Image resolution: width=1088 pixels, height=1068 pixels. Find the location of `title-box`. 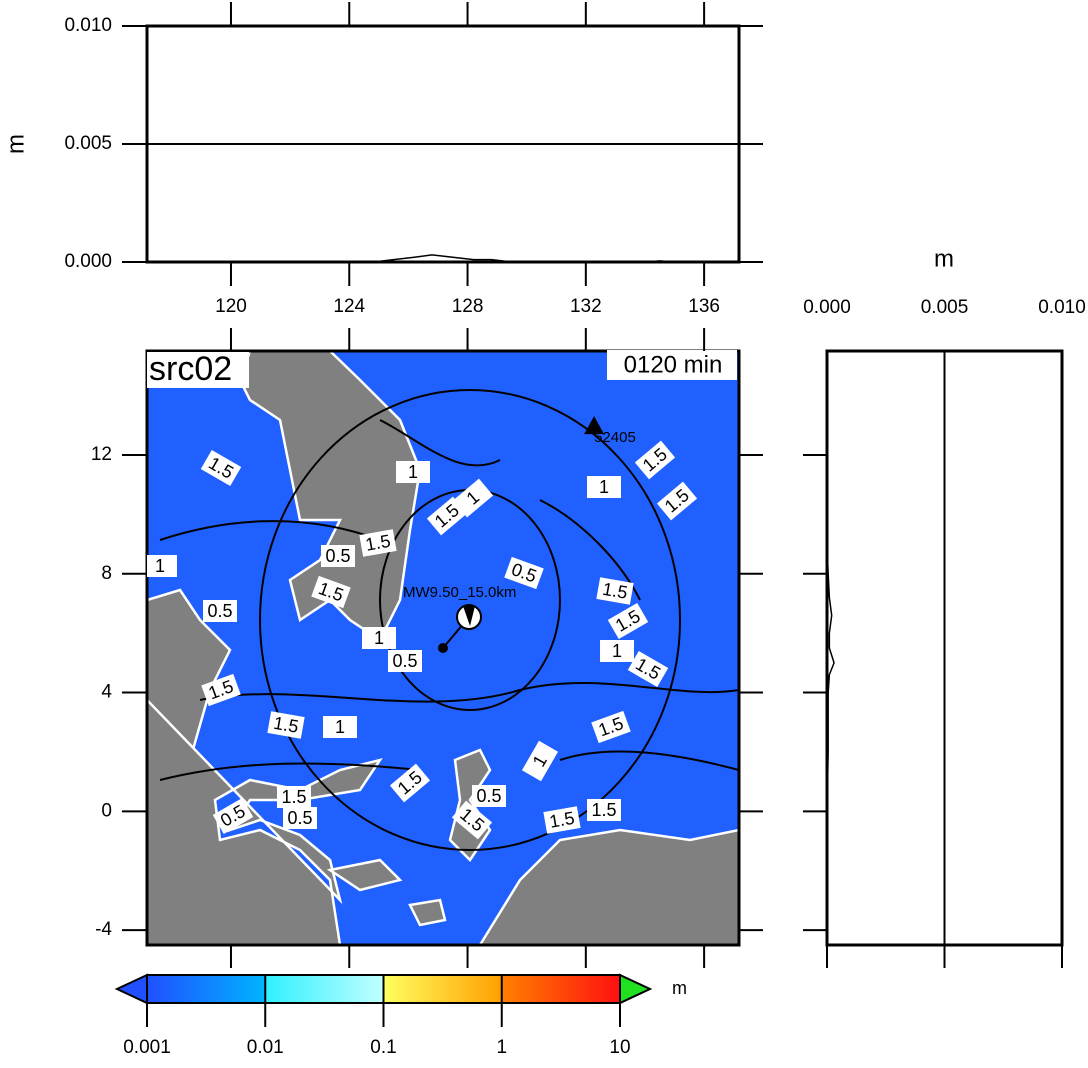

title-box is located at coordinates (198, 370).